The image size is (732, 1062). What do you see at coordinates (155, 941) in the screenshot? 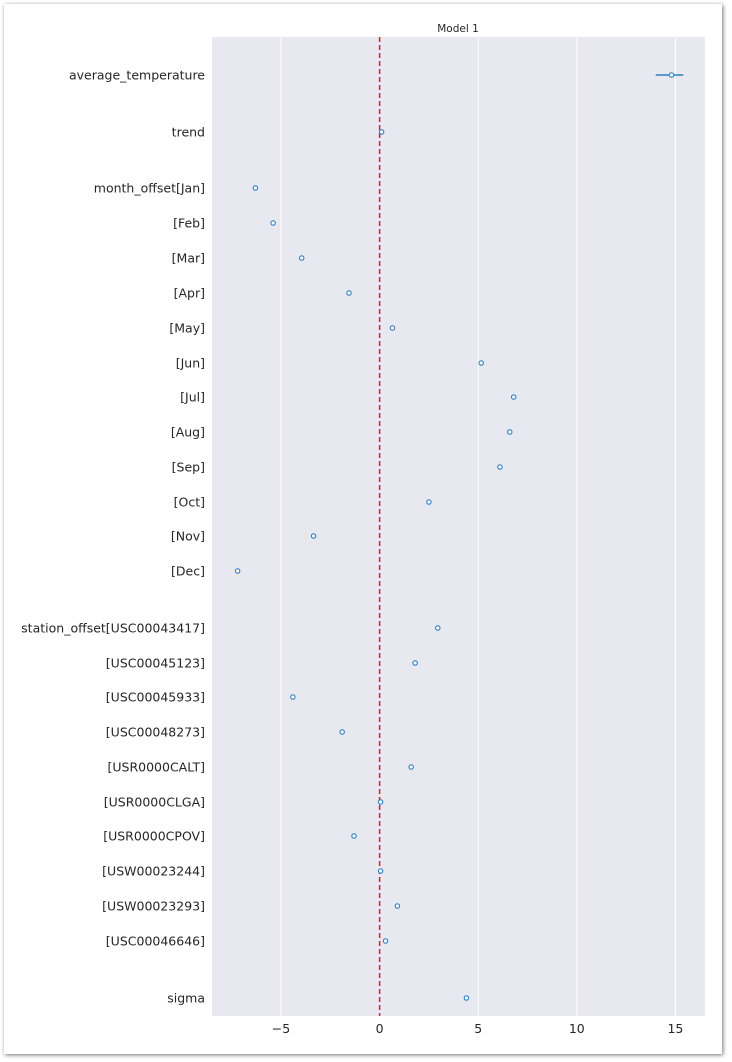
I see `row-label: [USC00046646]` at bounding box center [155, 941].